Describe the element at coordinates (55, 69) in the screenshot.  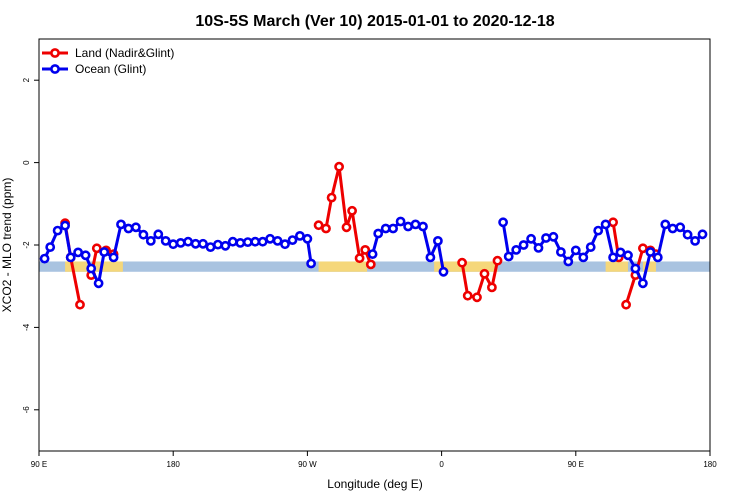
I see `legend-marker-ocean` at that location.